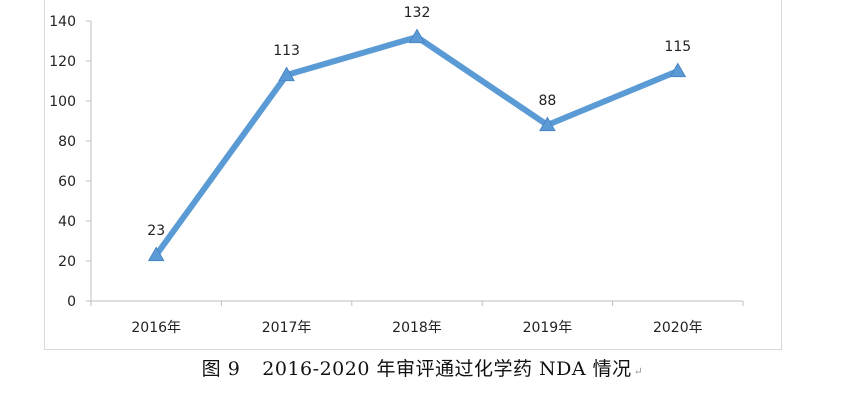  I want to click on y-tick-label: 40, so click(67, 222).